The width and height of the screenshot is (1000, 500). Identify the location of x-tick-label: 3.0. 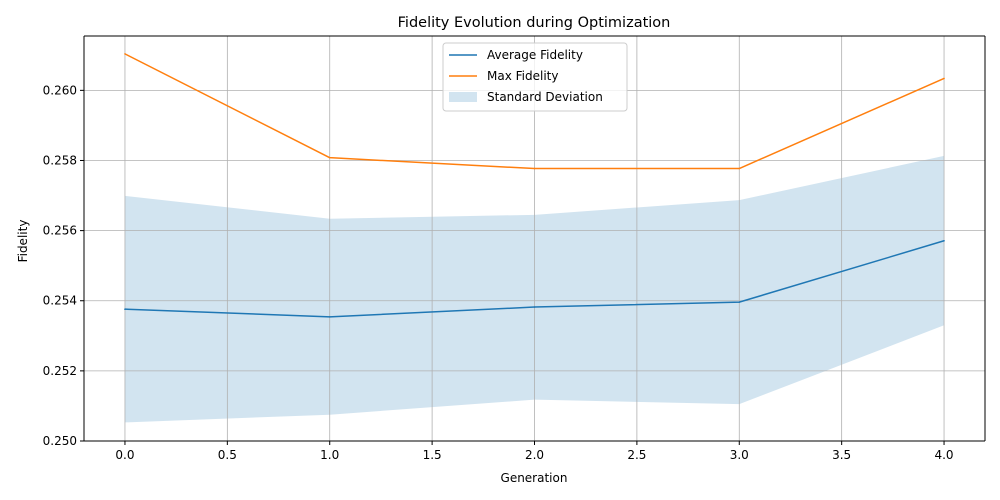
(739, 455).